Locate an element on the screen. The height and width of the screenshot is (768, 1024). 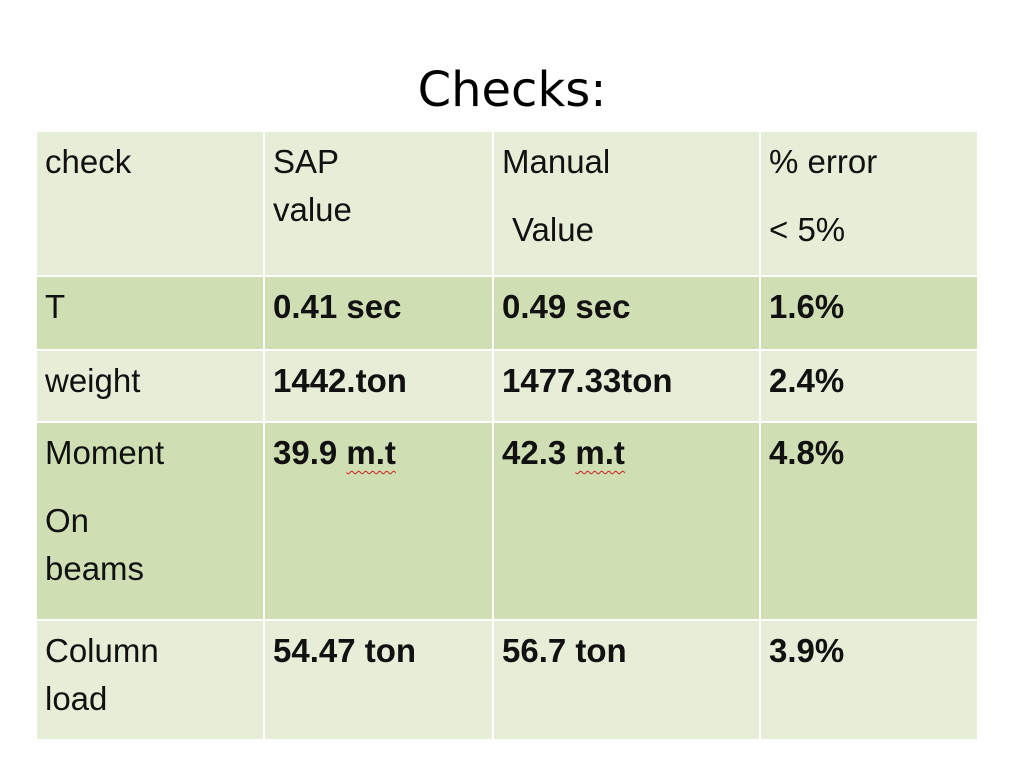
manual-value-number: 42.3 is located at coordinates (534, 452).